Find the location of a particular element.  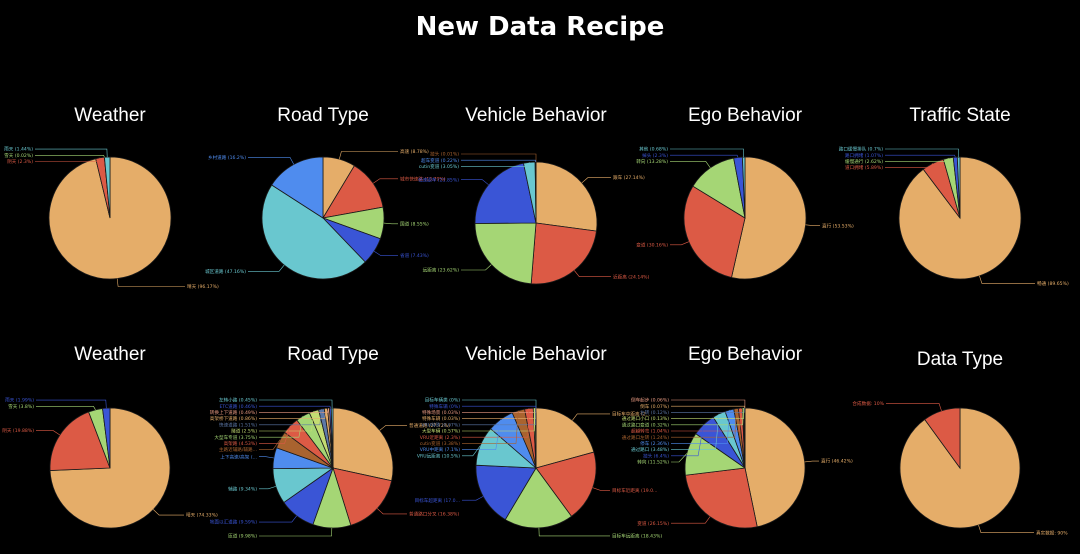

slice-label: 普通路口分叉 (16.38%) is located at coordinates (434, 514).